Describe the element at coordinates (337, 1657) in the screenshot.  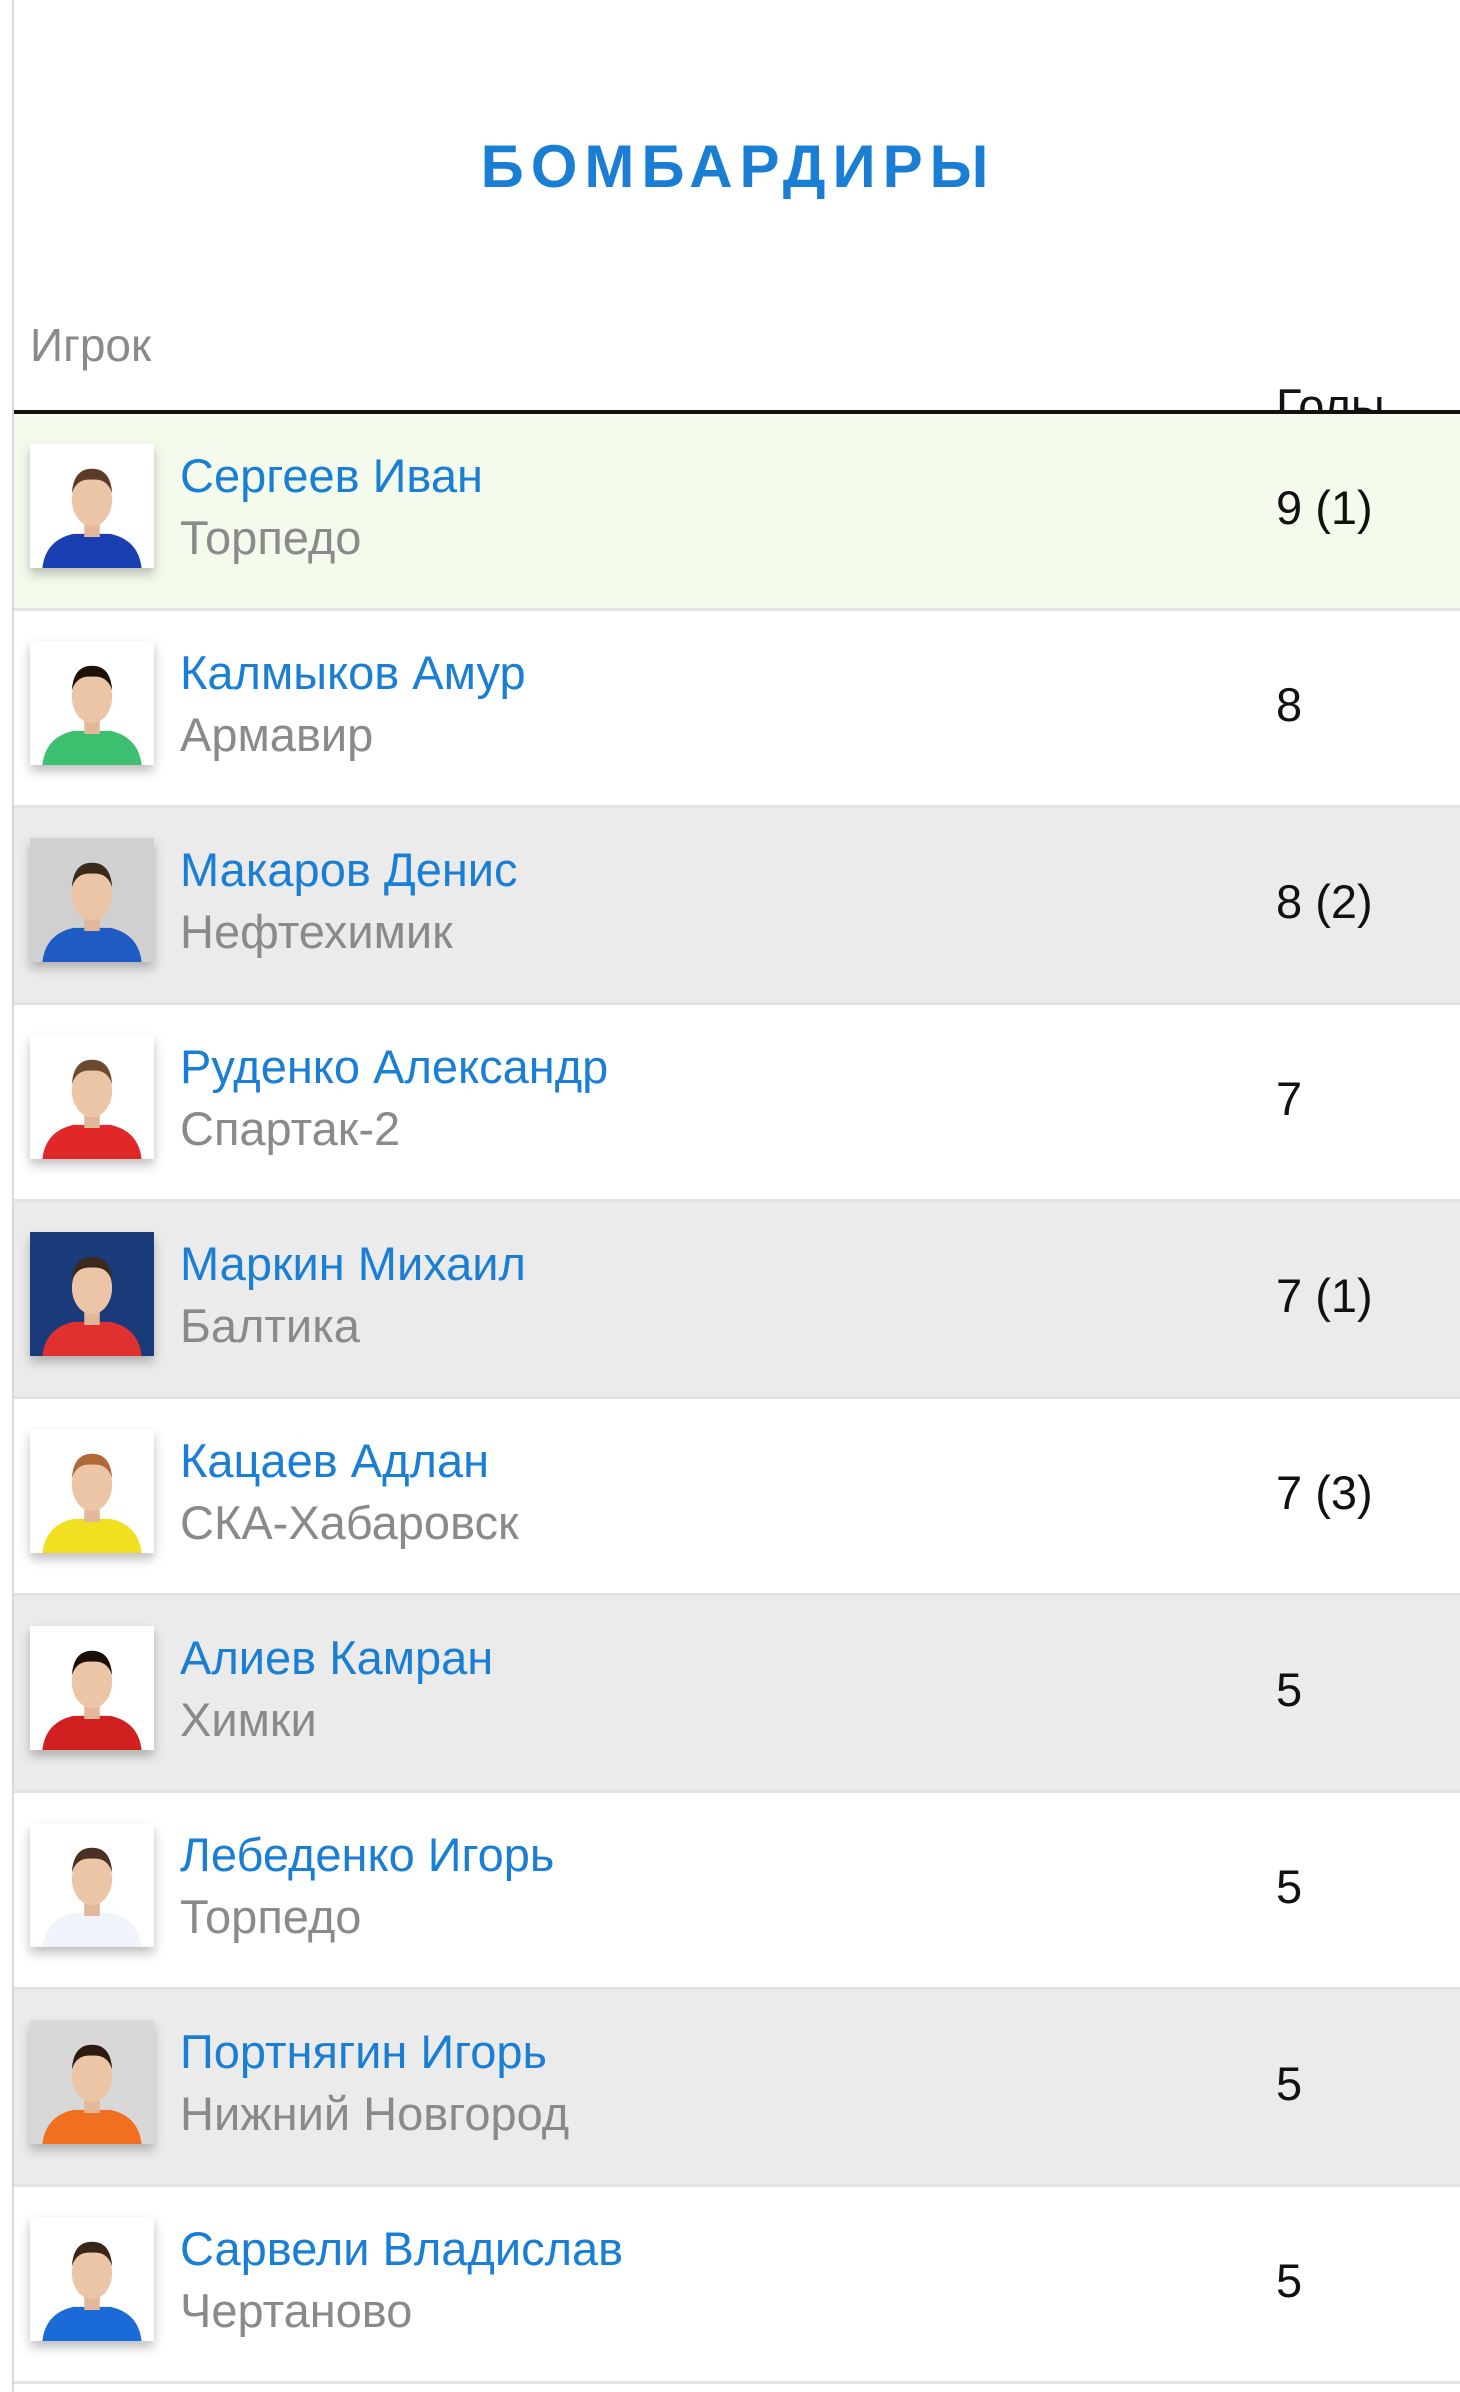
I see `player-name-link: Алиев Камран` at that location.